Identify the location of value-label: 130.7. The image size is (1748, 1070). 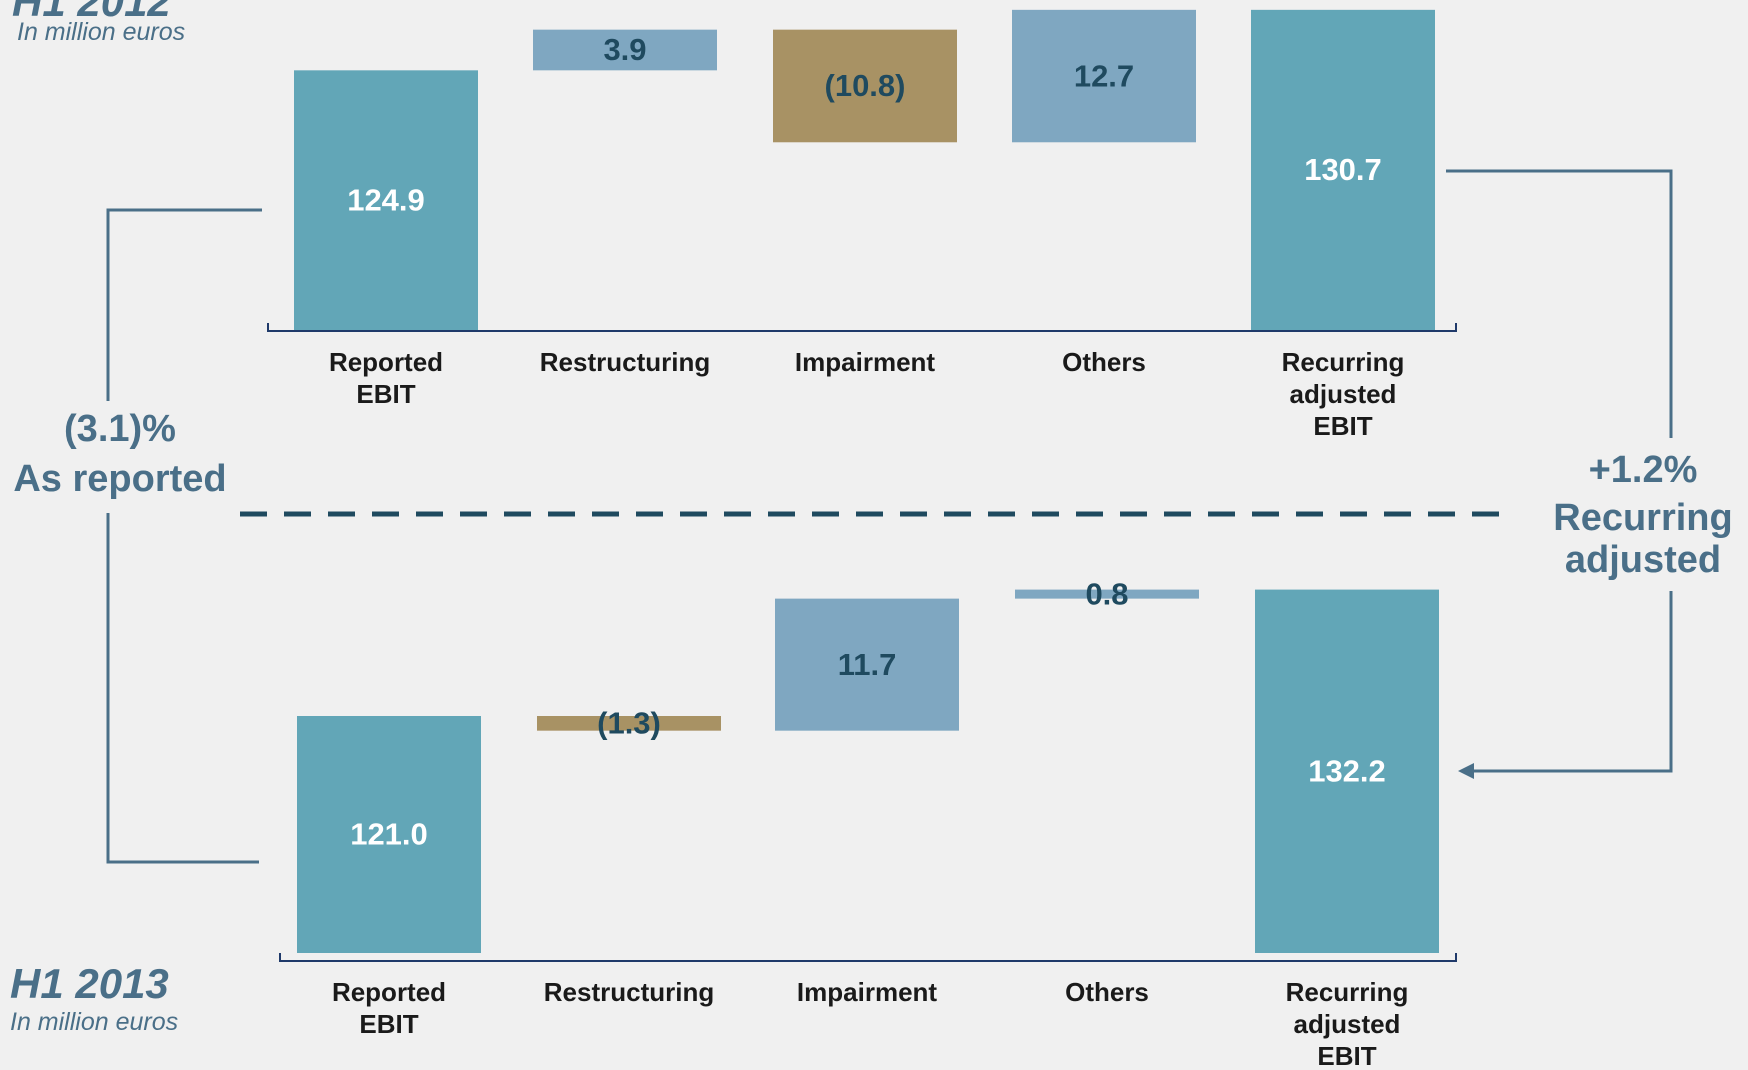
(1343, 169).